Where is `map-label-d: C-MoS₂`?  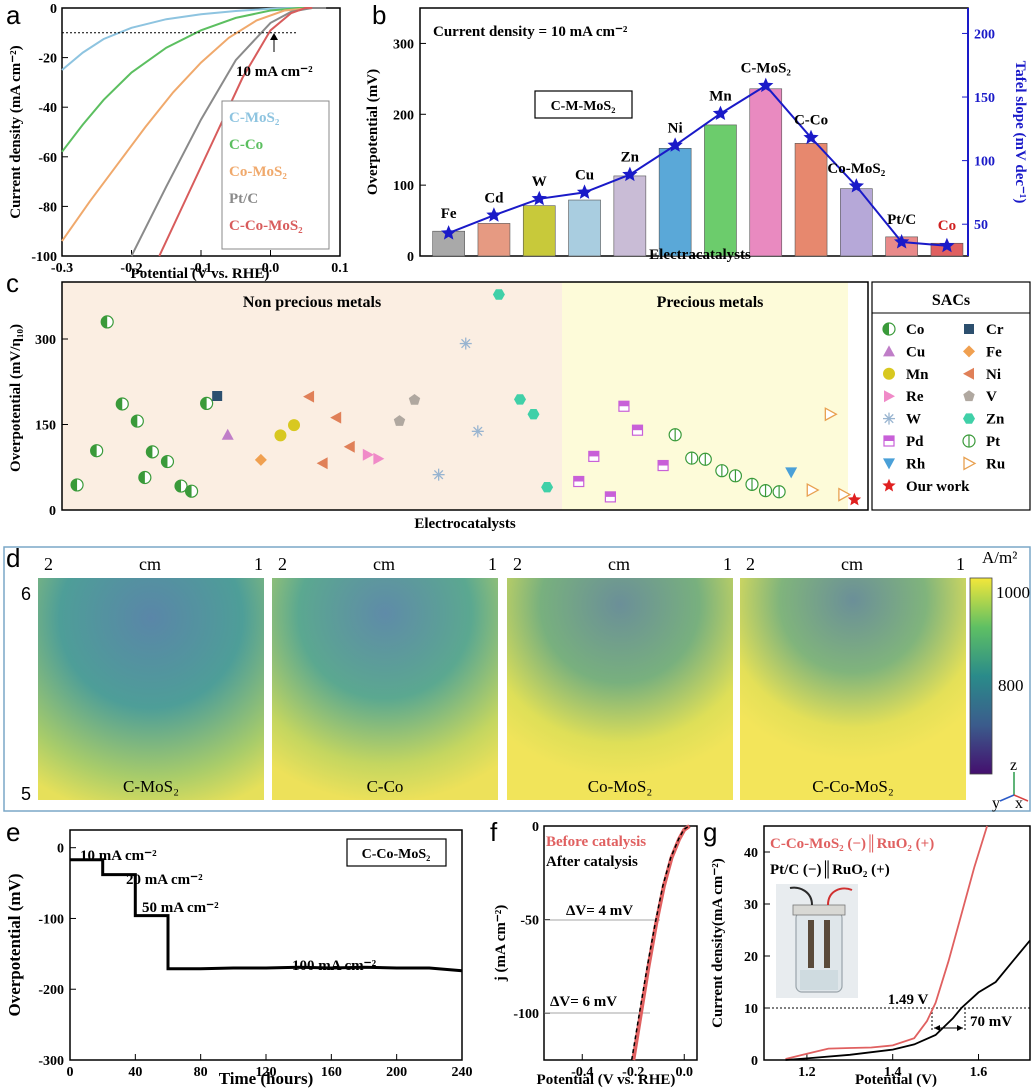
map-label-d: C-MoS₂ is located at coordinates (151, 786).